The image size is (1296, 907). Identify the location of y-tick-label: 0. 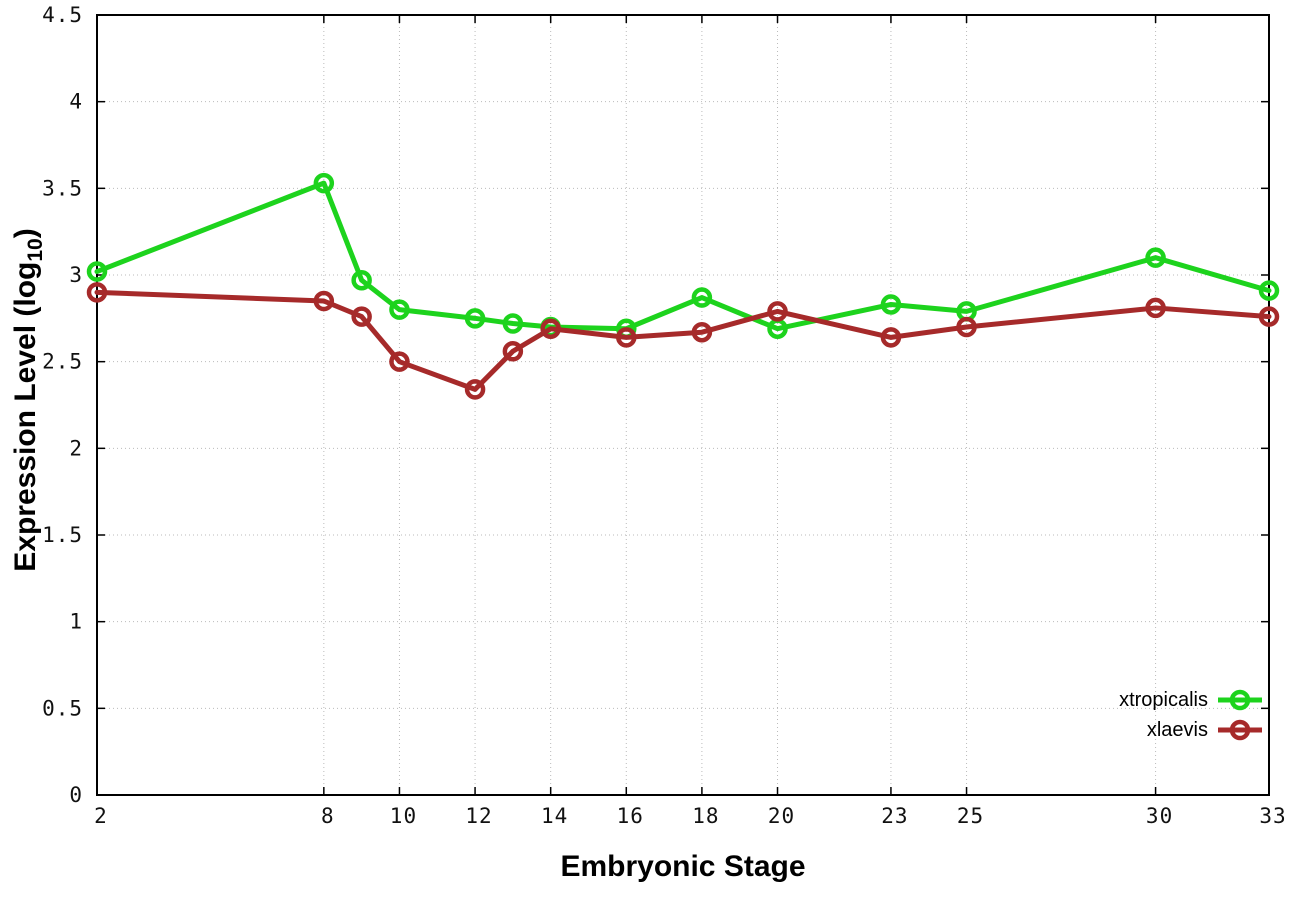
(76, 795).